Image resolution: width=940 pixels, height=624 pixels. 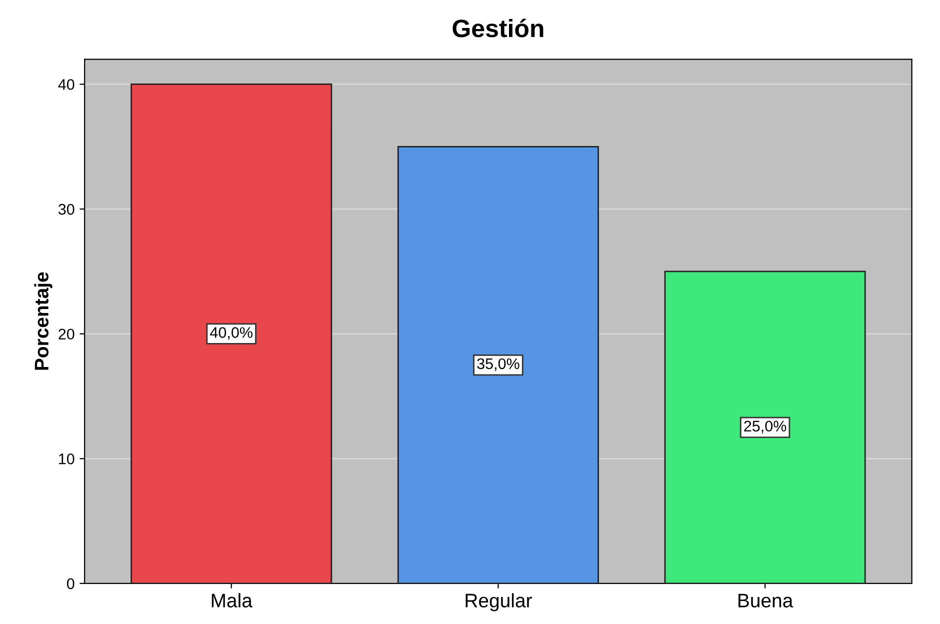 I want to click on y-tick-label: 20, so click(x=66, y=334).